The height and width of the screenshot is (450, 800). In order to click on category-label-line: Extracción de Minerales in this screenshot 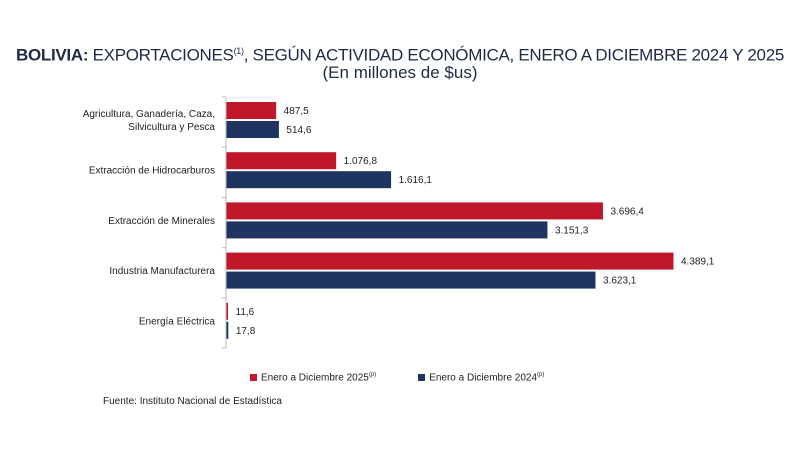, I will do `click(161, 221)`.